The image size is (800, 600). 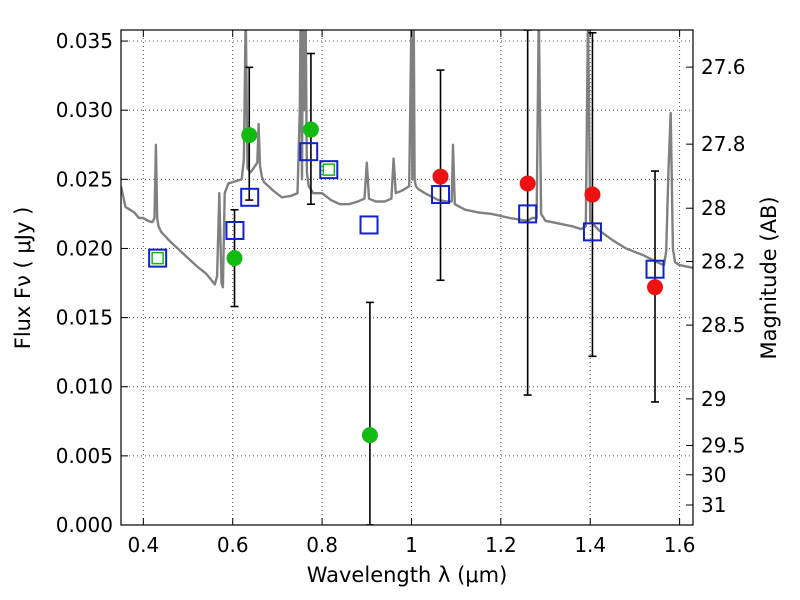 What do you see at coordinates (407, 575) in the screenshot?
I see `x-axis-label: Wavelength λ (μm)` at bounding box center [407, 575].